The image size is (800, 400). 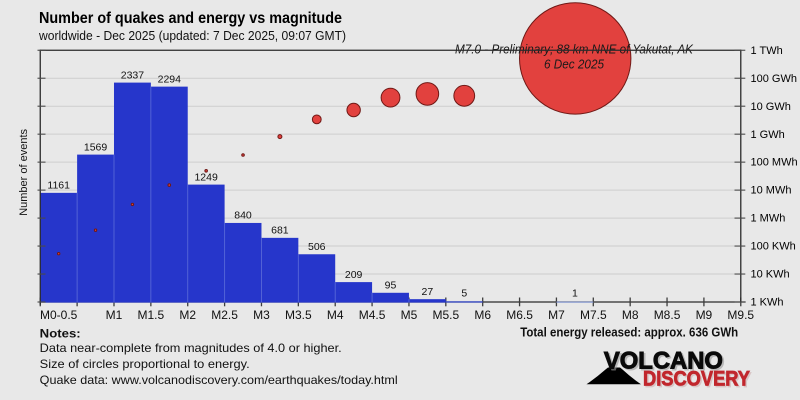 What do you see at coordinates (58, 186) in the screenshot?
I see `svg-text: 1161` at bounding box center [58, 186].